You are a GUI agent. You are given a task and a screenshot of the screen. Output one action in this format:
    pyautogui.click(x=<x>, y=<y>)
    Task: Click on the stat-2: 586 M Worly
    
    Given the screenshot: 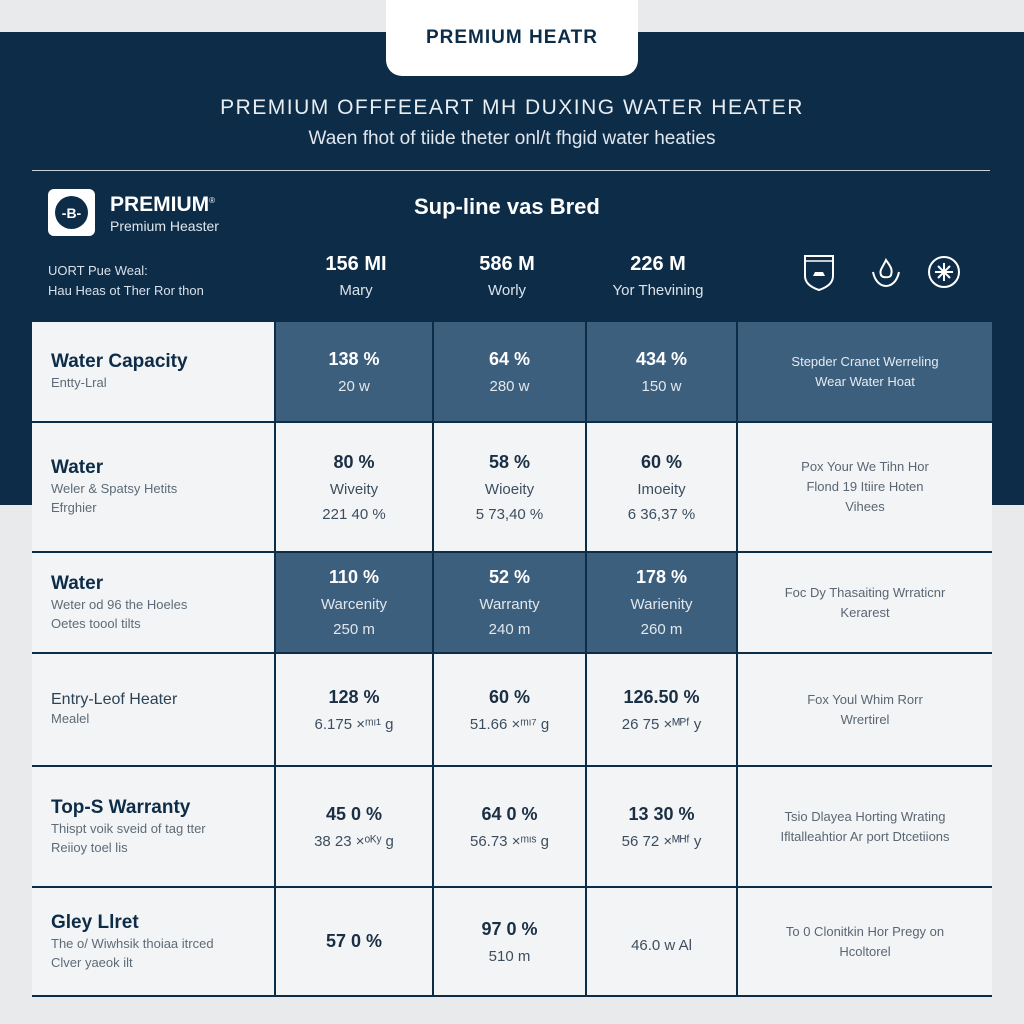 What is the action you would take?
    pyautogui.click(x=507, y=276)
    